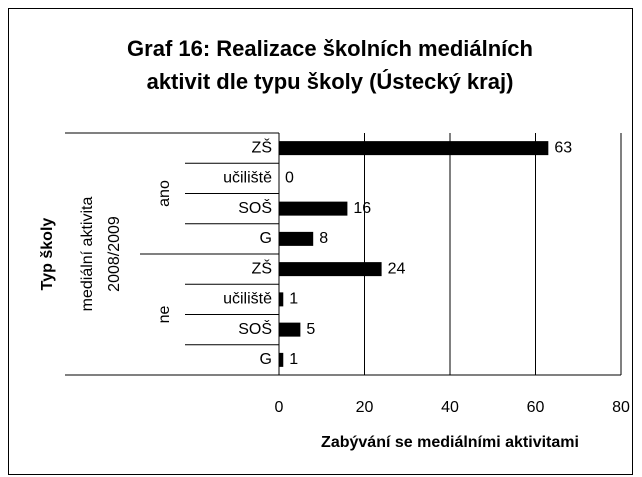 Image resolution: width=642 pixels, height=477 pixels. Describe the element at coordinates (87, 254) in the screenshot. I see `group-axis-title: mediální aktivita` at that location.